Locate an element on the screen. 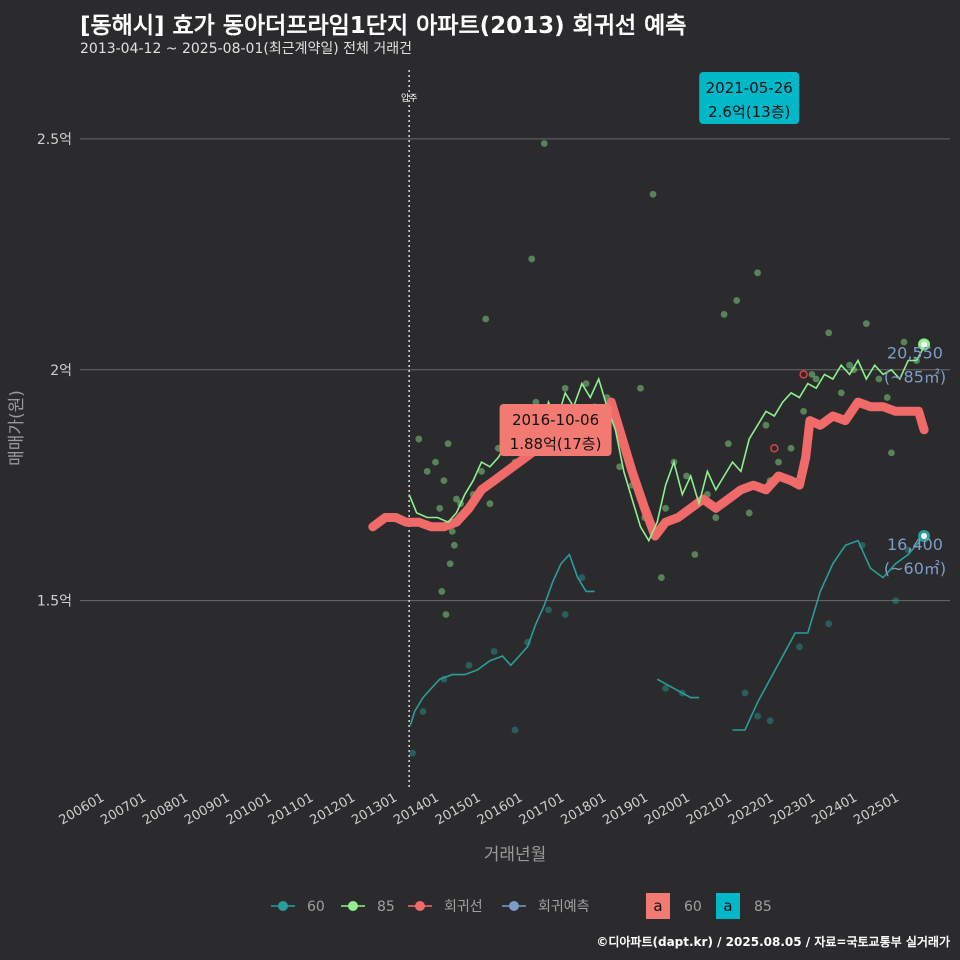 This screenshot has width=960, height=960. legend-box-label: 60 is located at coordinates (693, 907).